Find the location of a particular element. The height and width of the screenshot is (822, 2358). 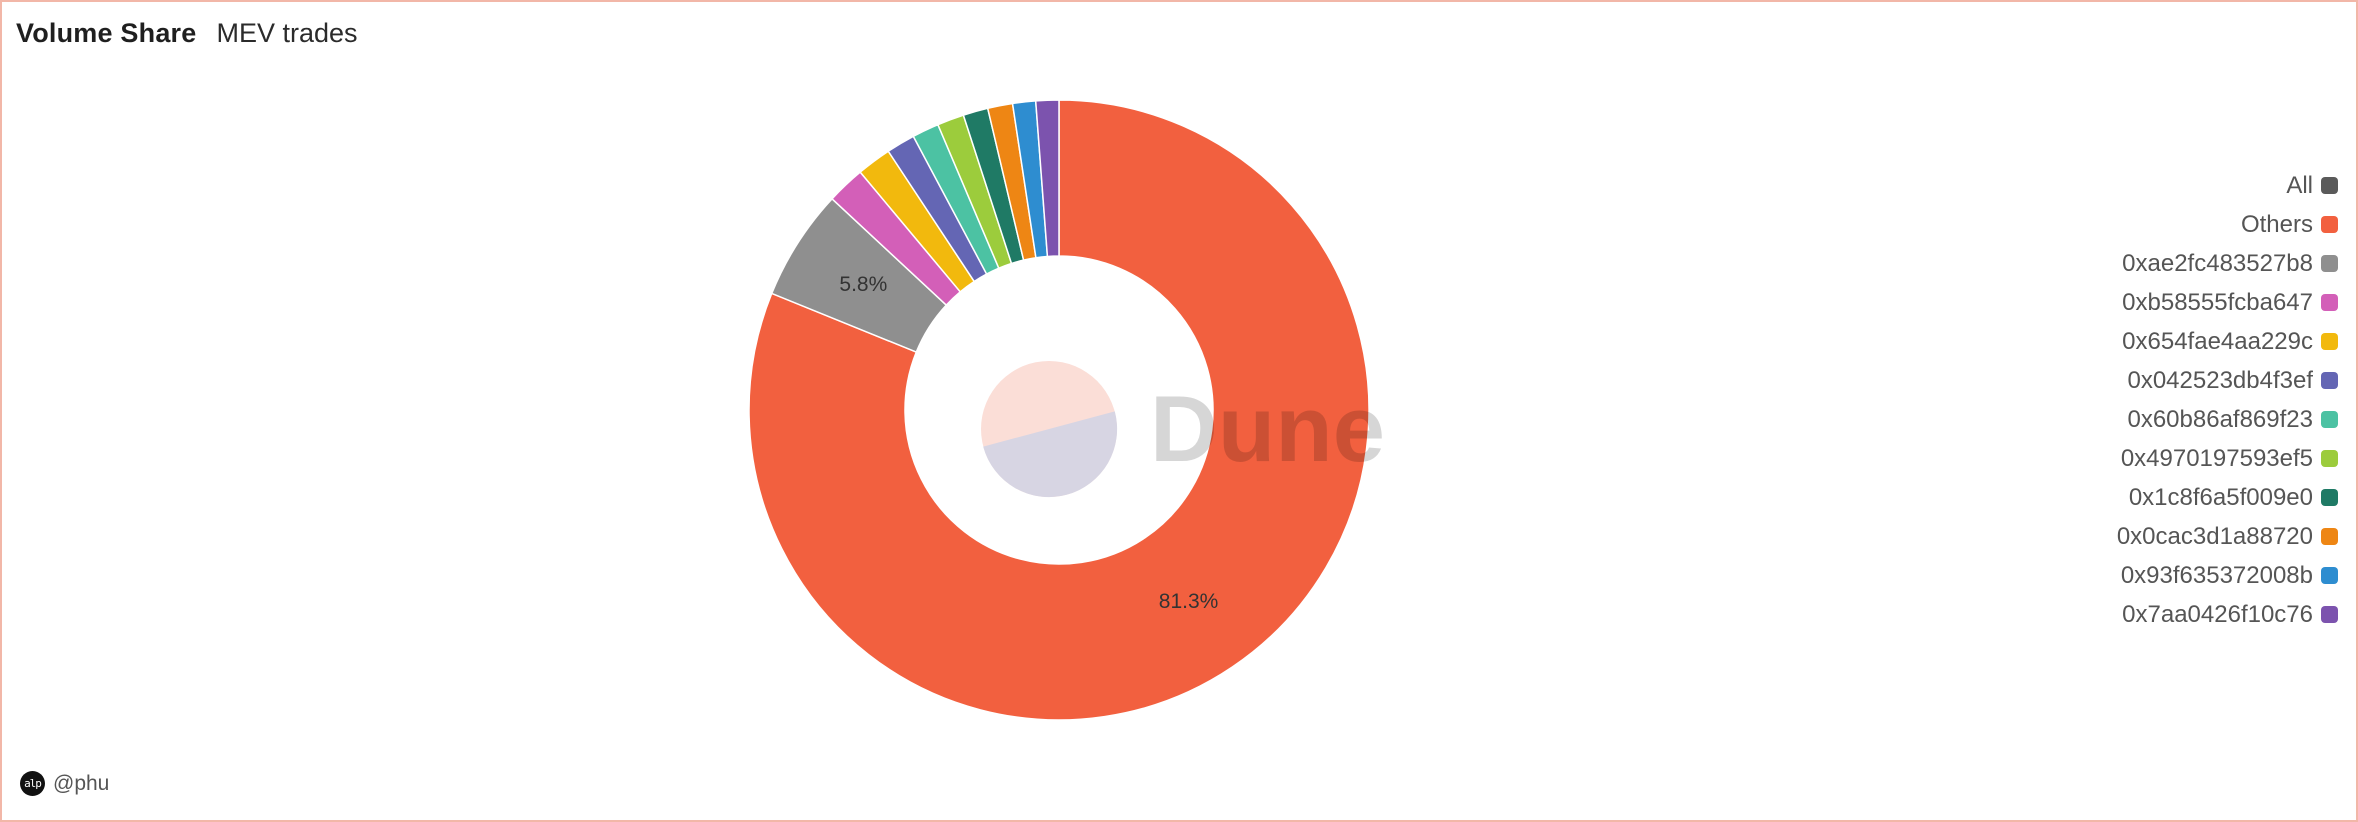

author-name: @phu is located at coordinates (81, 783).